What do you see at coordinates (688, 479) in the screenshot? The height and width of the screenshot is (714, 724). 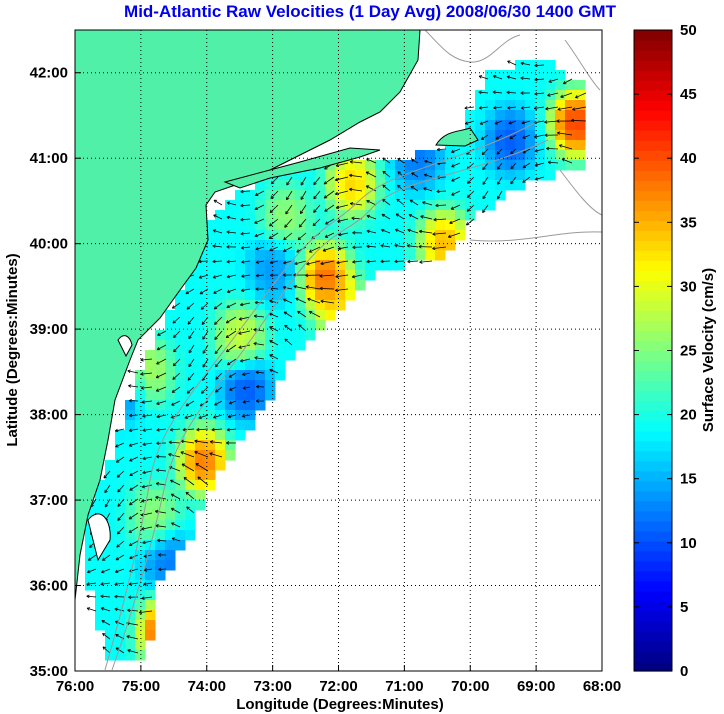 I see `colorbar-tick-label: 15` at bounding box center [688, 479].